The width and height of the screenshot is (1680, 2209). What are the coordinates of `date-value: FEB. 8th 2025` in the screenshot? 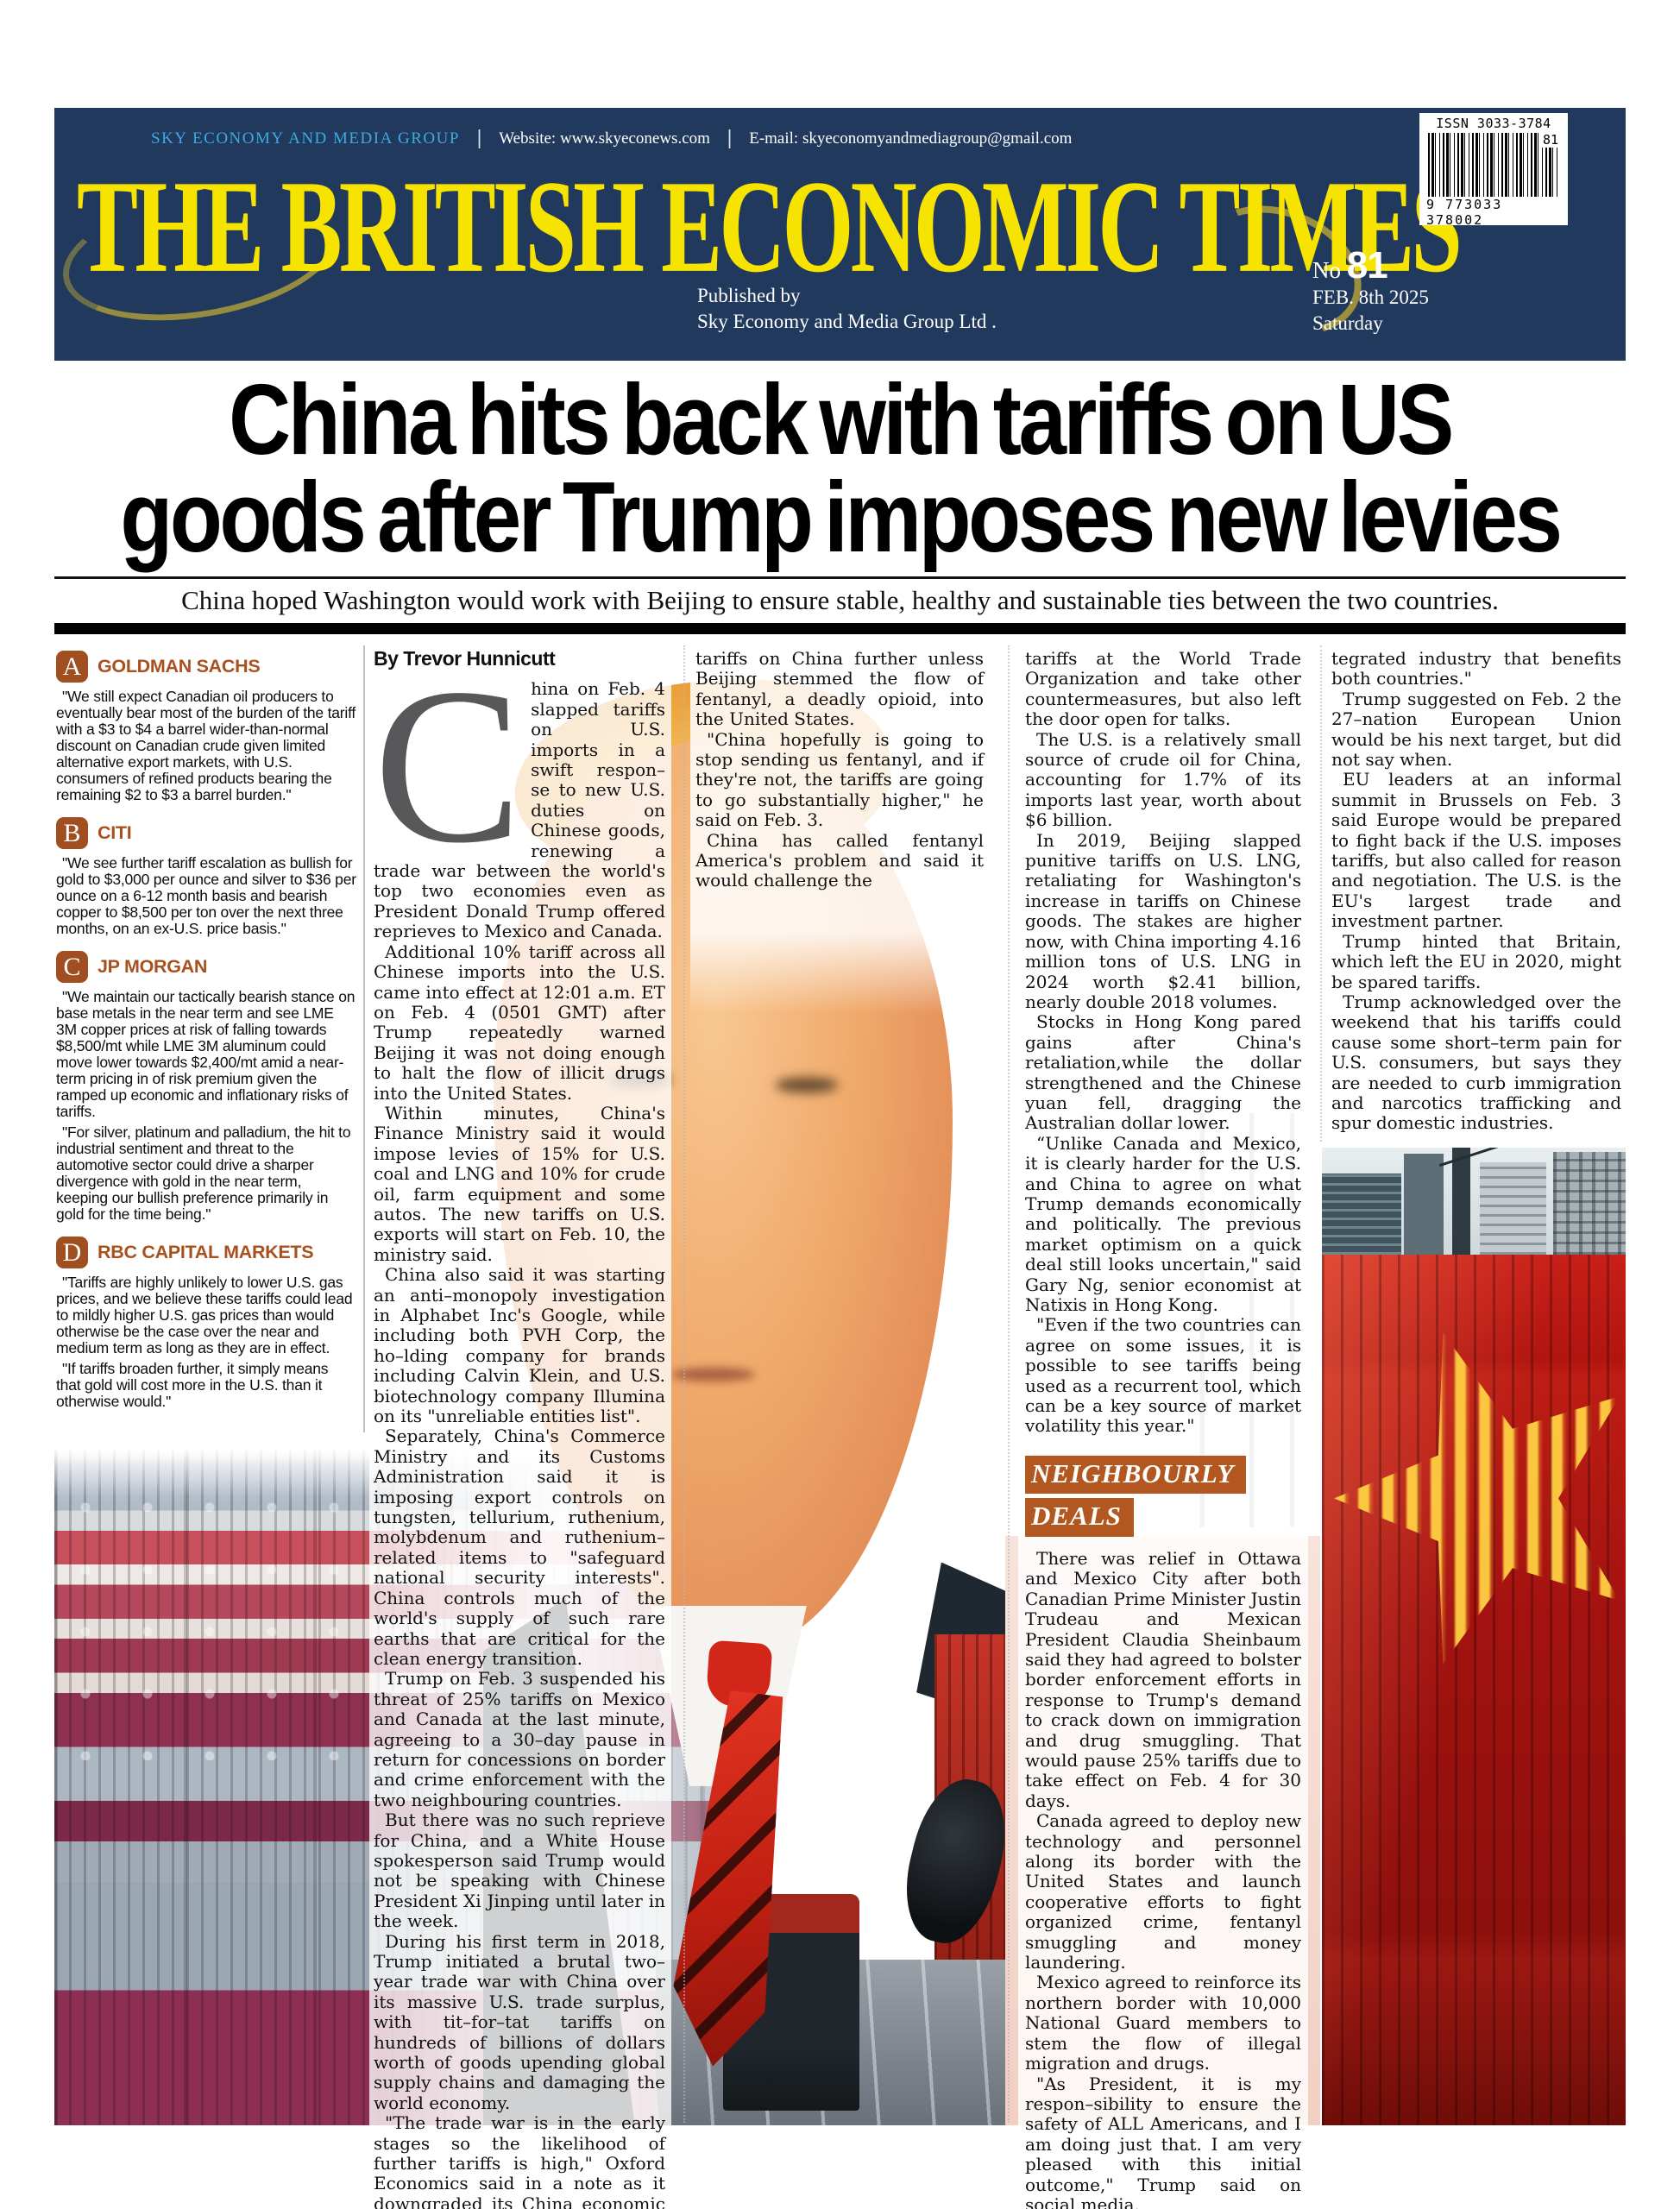 It's located at (1371, 297).